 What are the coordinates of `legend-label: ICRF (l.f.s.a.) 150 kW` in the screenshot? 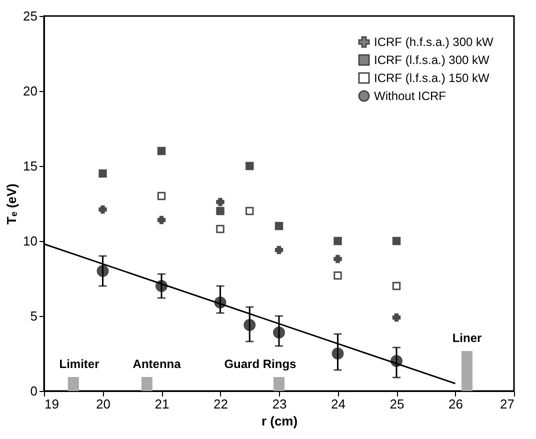 It's located at (432, 78).